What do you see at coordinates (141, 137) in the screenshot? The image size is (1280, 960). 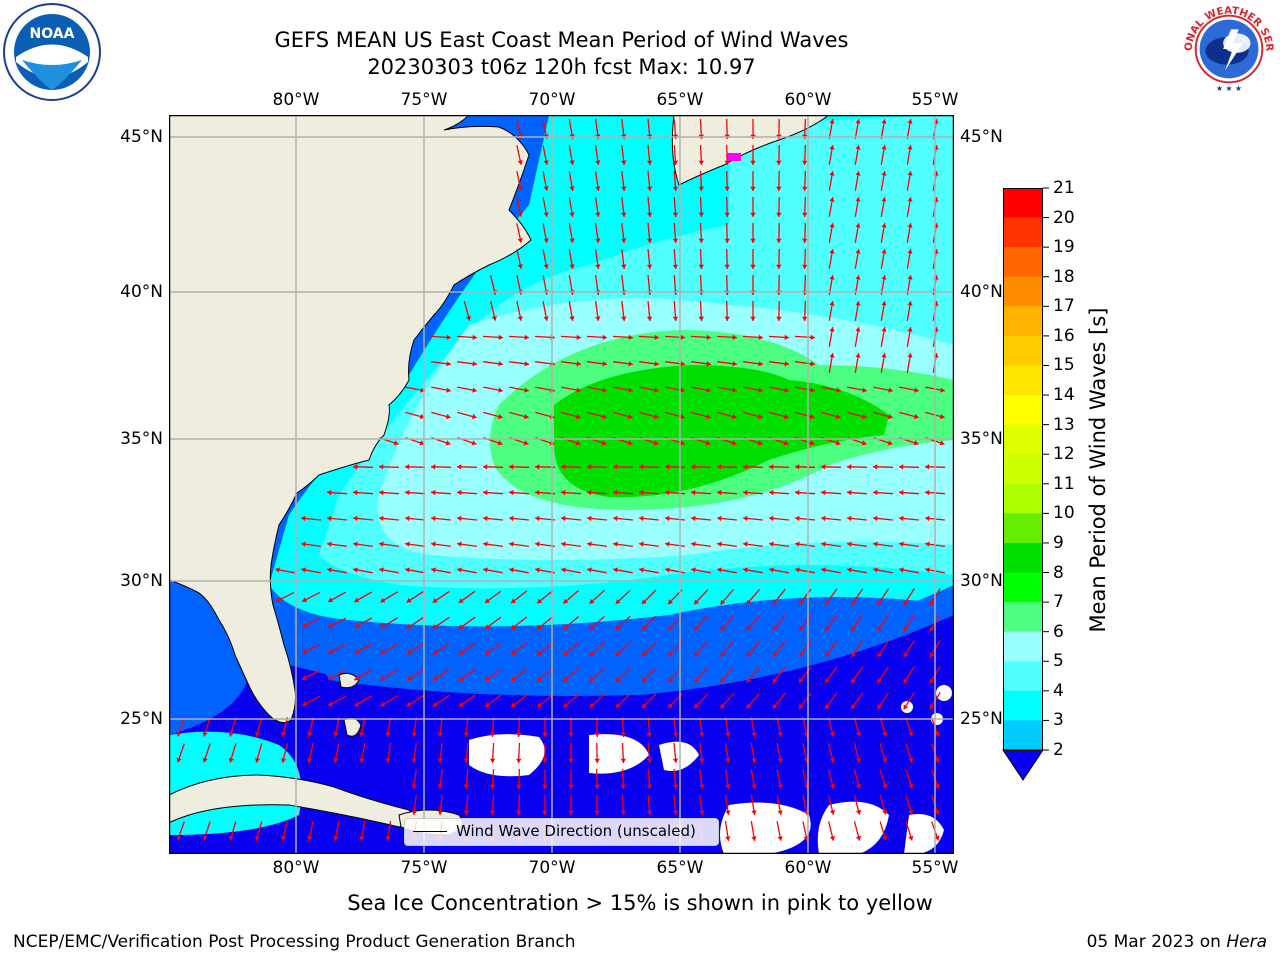 I see `lat-label-left: 45°N` at bounding box center [141, 137].